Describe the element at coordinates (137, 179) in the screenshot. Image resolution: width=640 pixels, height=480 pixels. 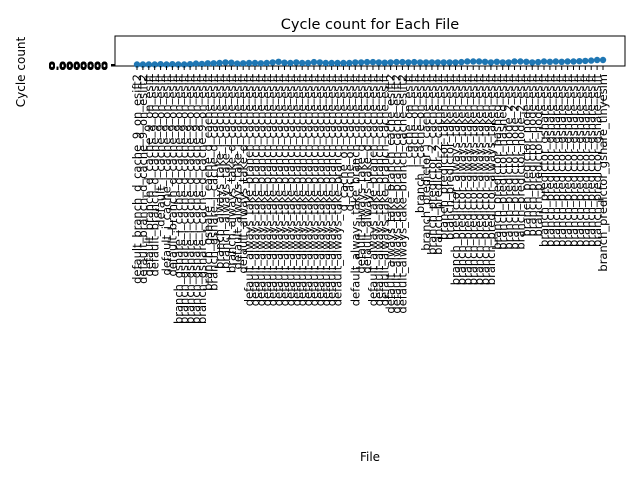
I see `x-tick-label: default_branch_d_cache_9_on_esift2` at that location.